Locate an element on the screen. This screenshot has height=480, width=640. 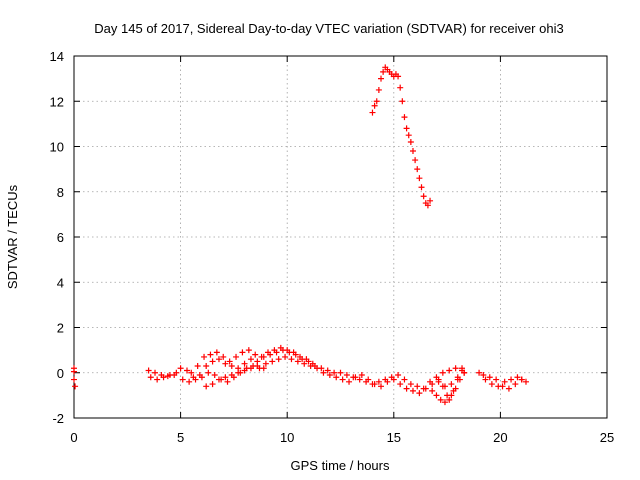
y-tick-label: 14 is located at coordinates (57, 56).